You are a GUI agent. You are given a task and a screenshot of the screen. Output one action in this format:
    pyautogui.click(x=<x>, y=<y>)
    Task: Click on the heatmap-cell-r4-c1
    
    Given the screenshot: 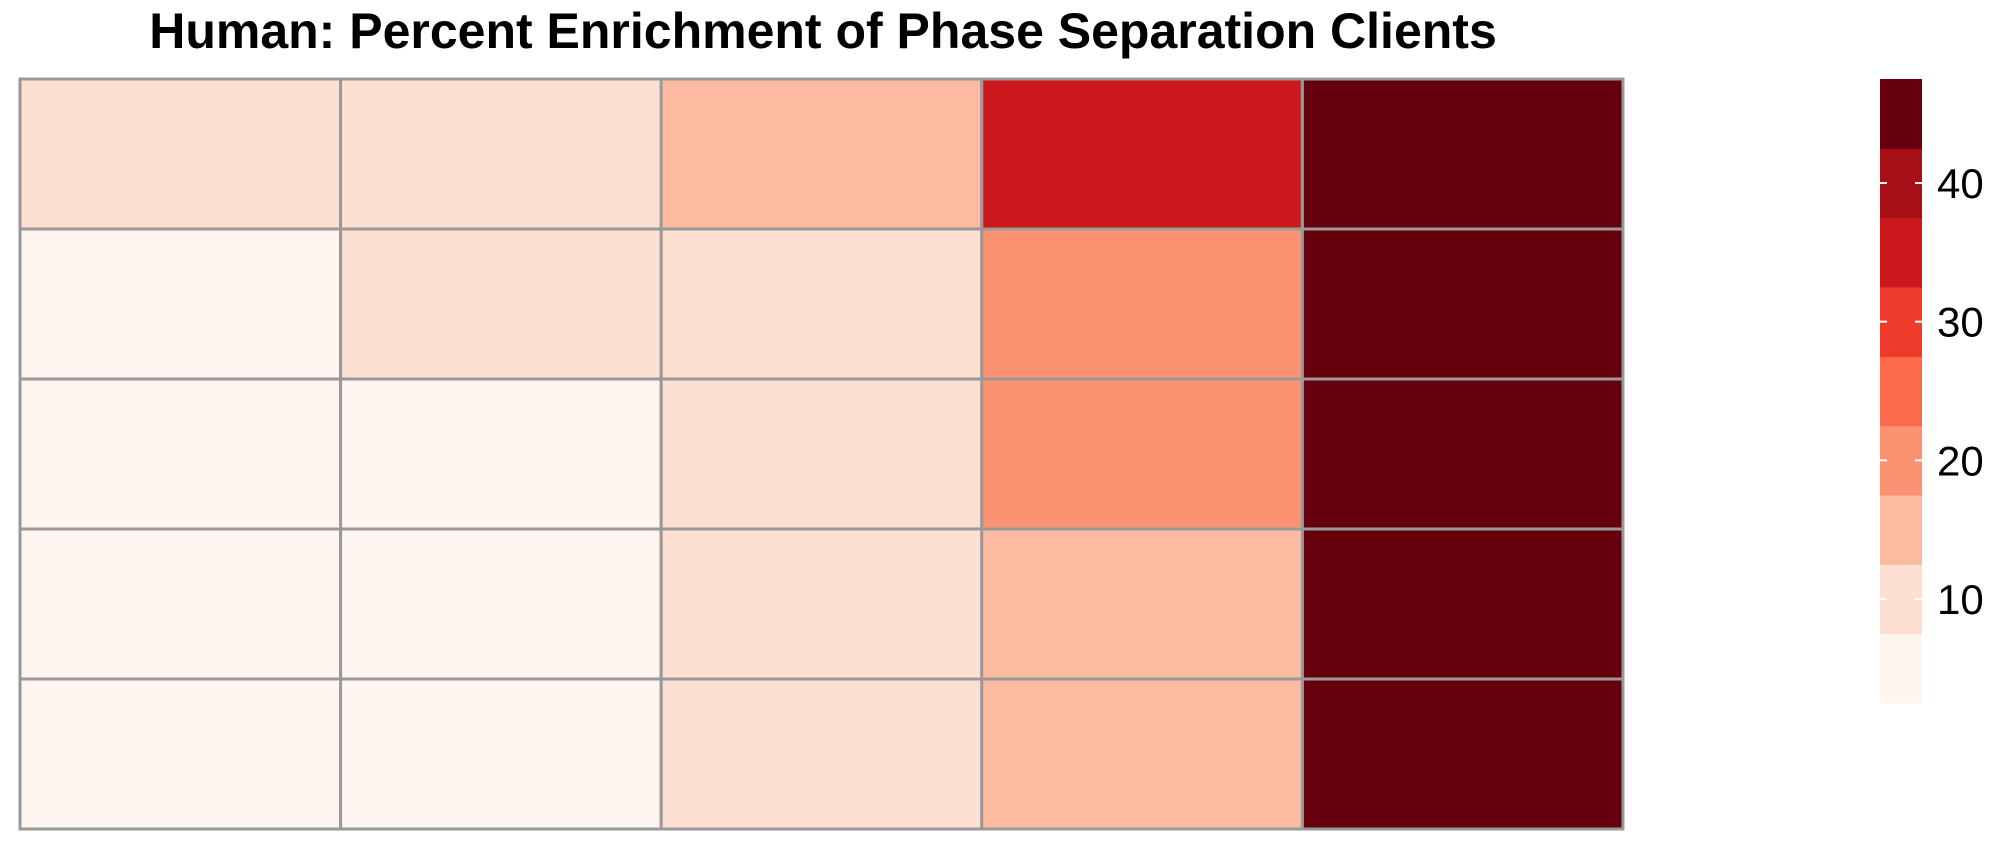 What is the action you would take?
    pyautogui.click(x=180, y=604)
    